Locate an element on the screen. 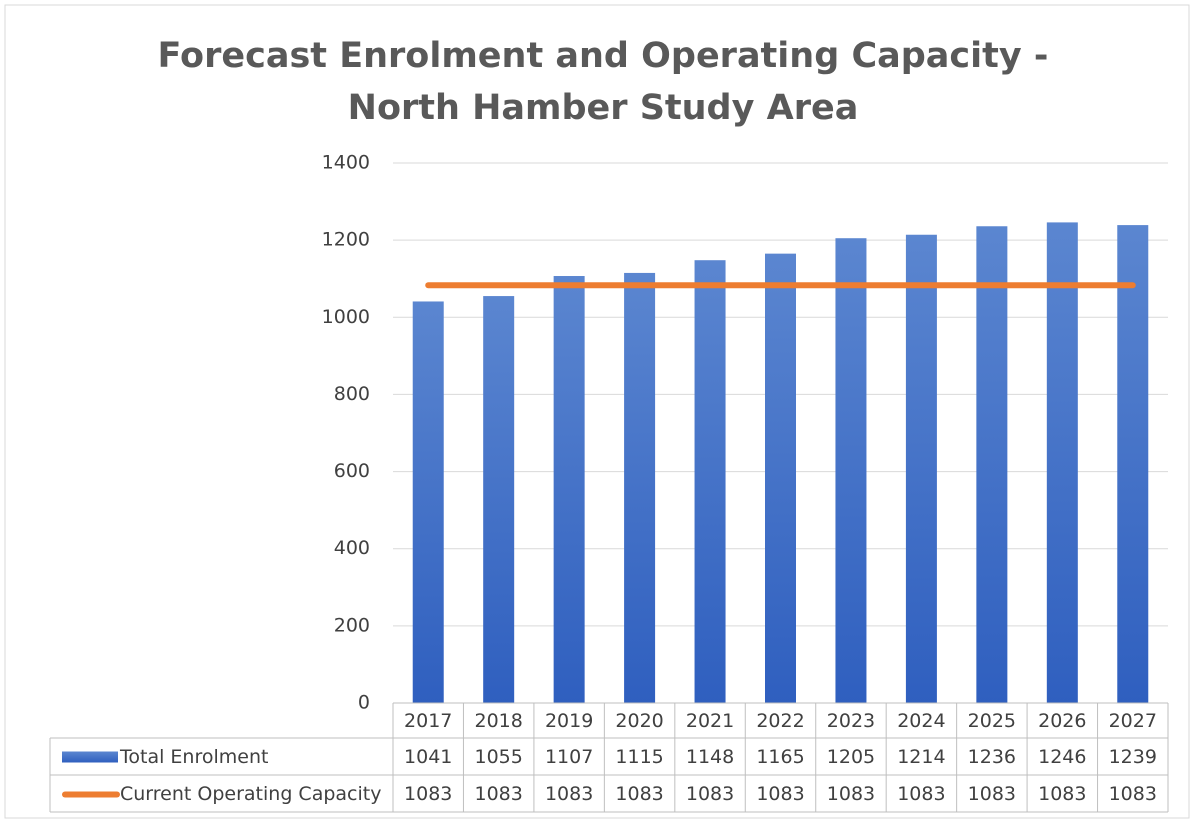  y-tick-label: 1000 is located at coordinates (346, 317).